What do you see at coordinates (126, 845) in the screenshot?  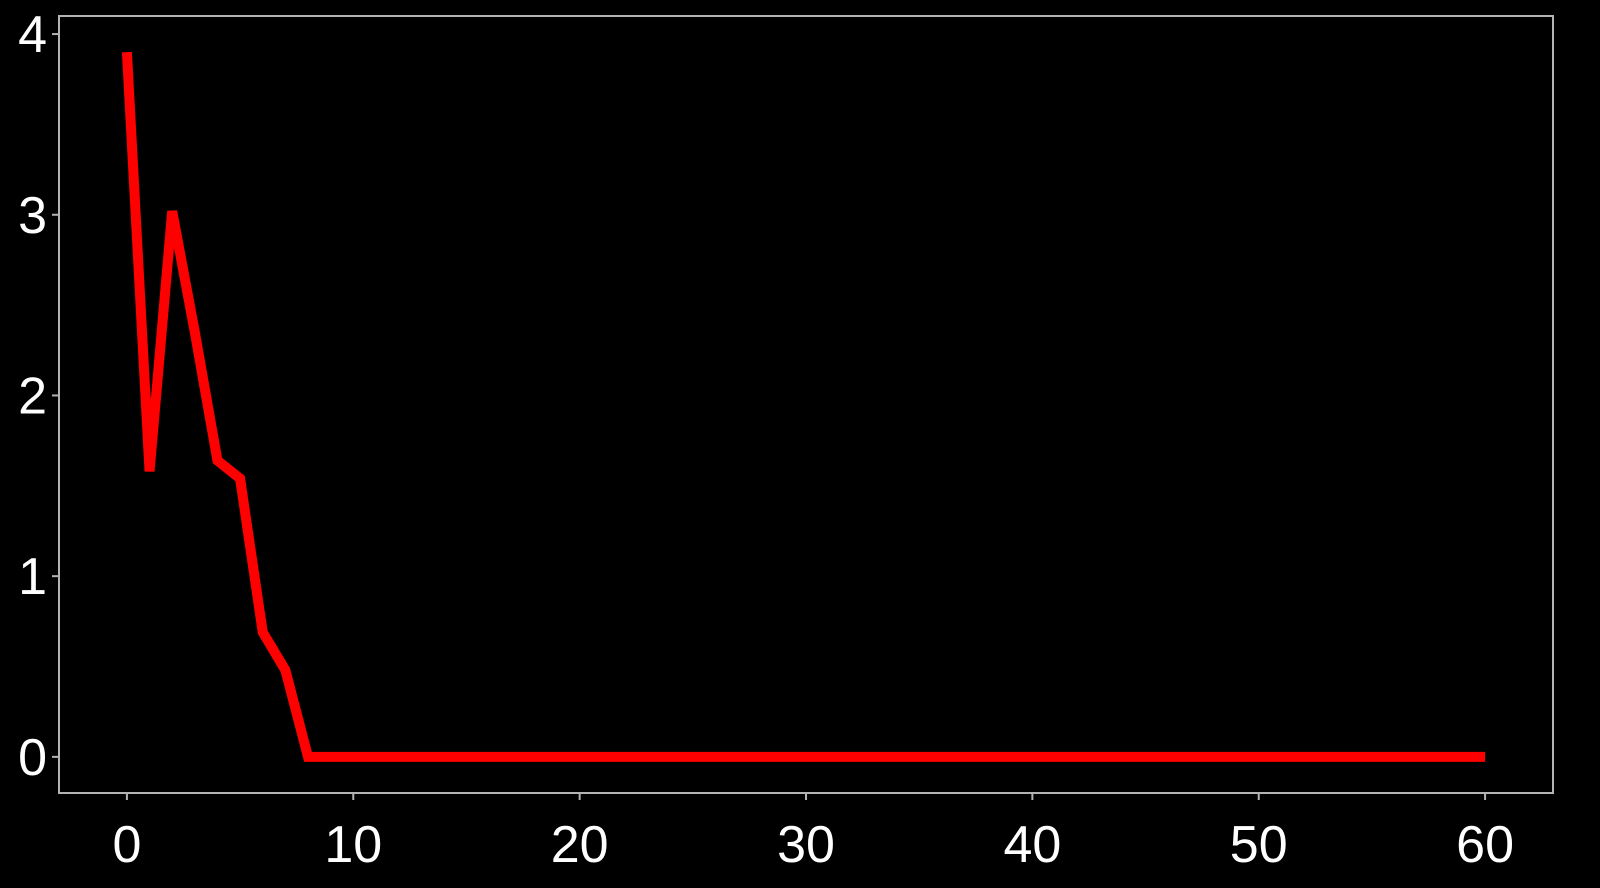 I see `x-tick-label: 0` at bounding box center [126, 845].